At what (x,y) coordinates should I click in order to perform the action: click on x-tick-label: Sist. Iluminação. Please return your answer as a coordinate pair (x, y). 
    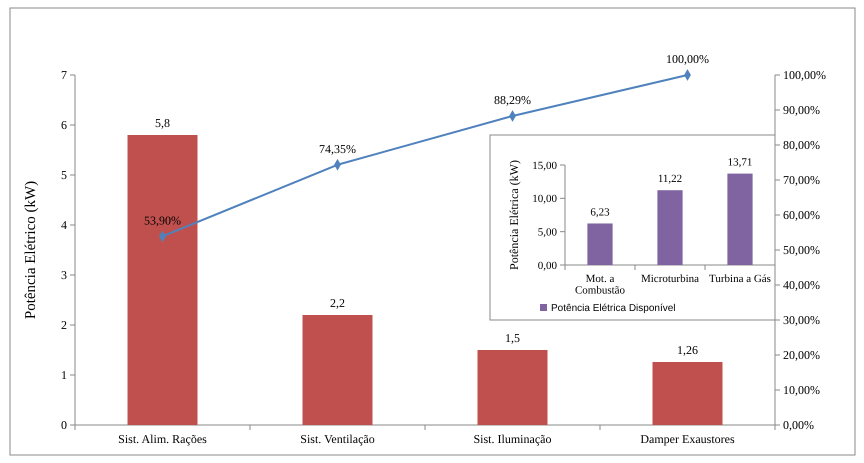
    Looking at the image, I should click on (513, 439).